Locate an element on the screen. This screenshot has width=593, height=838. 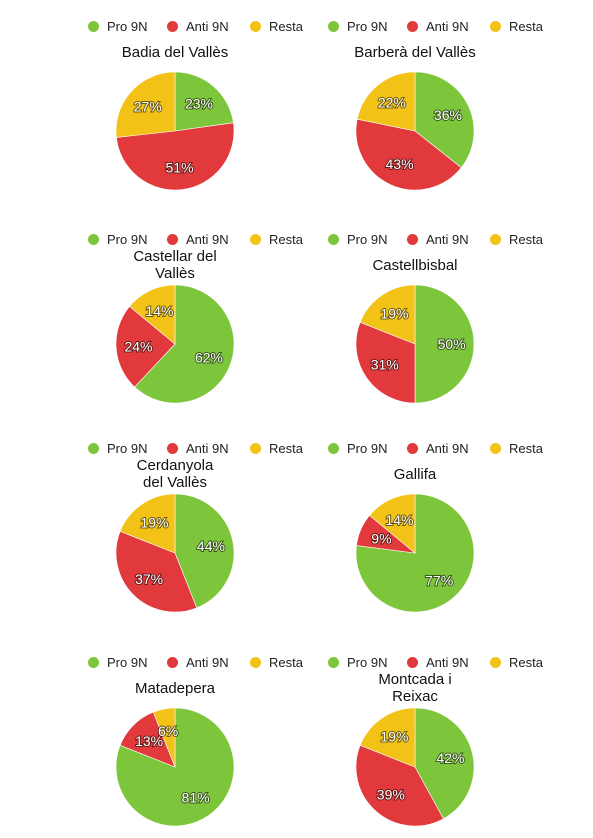
slice-value-label: 43% is located at coordinates (400, 164).